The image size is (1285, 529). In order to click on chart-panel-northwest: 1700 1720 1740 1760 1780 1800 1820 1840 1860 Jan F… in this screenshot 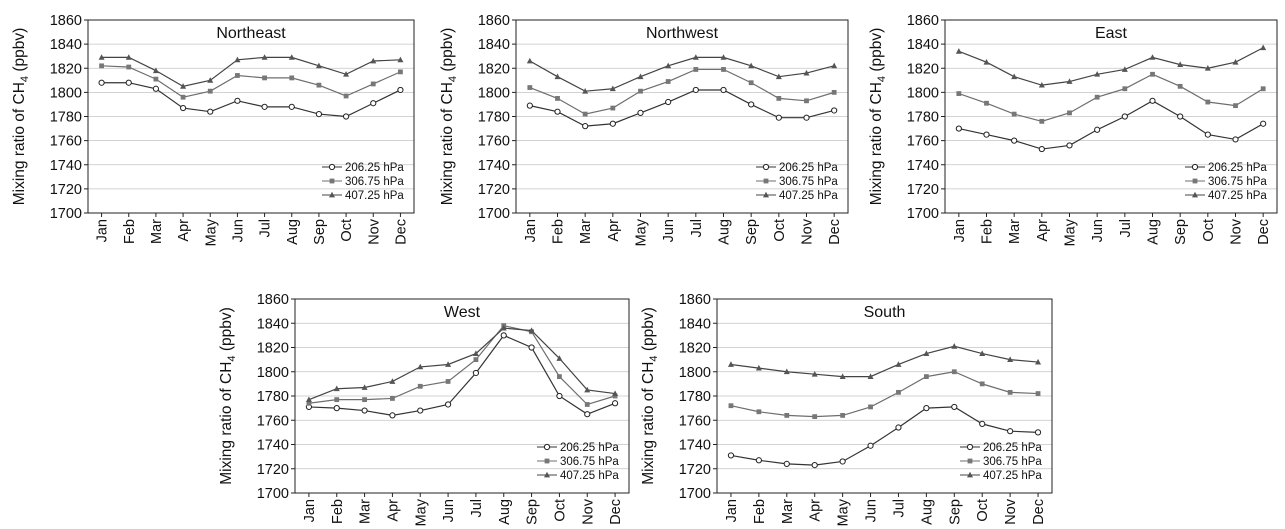, I will do `click(644, 129)`.